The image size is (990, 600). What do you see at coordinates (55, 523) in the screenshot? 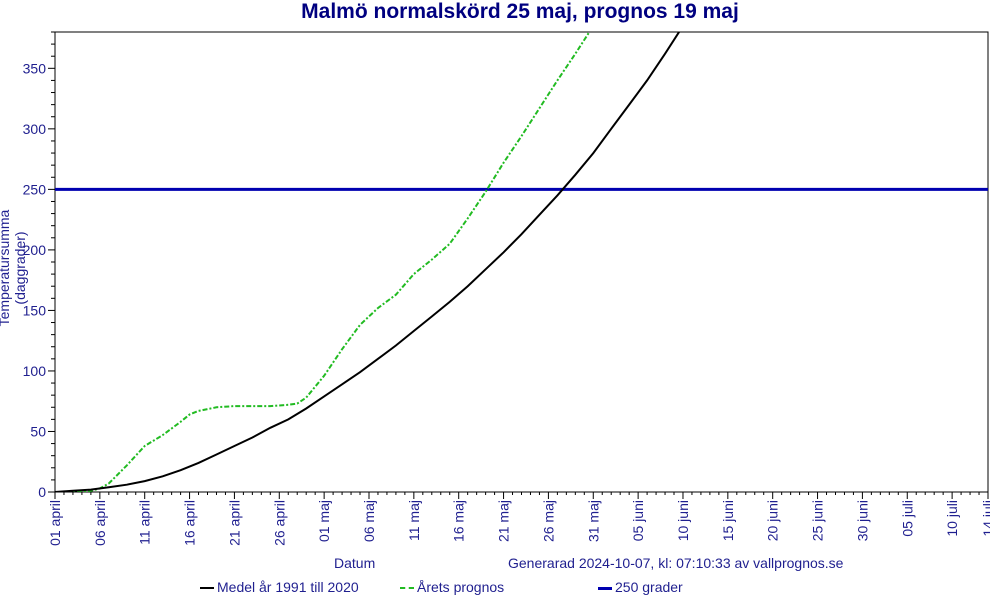
I see `x-tick-label: 01 april` at bounding box center [55, 523].